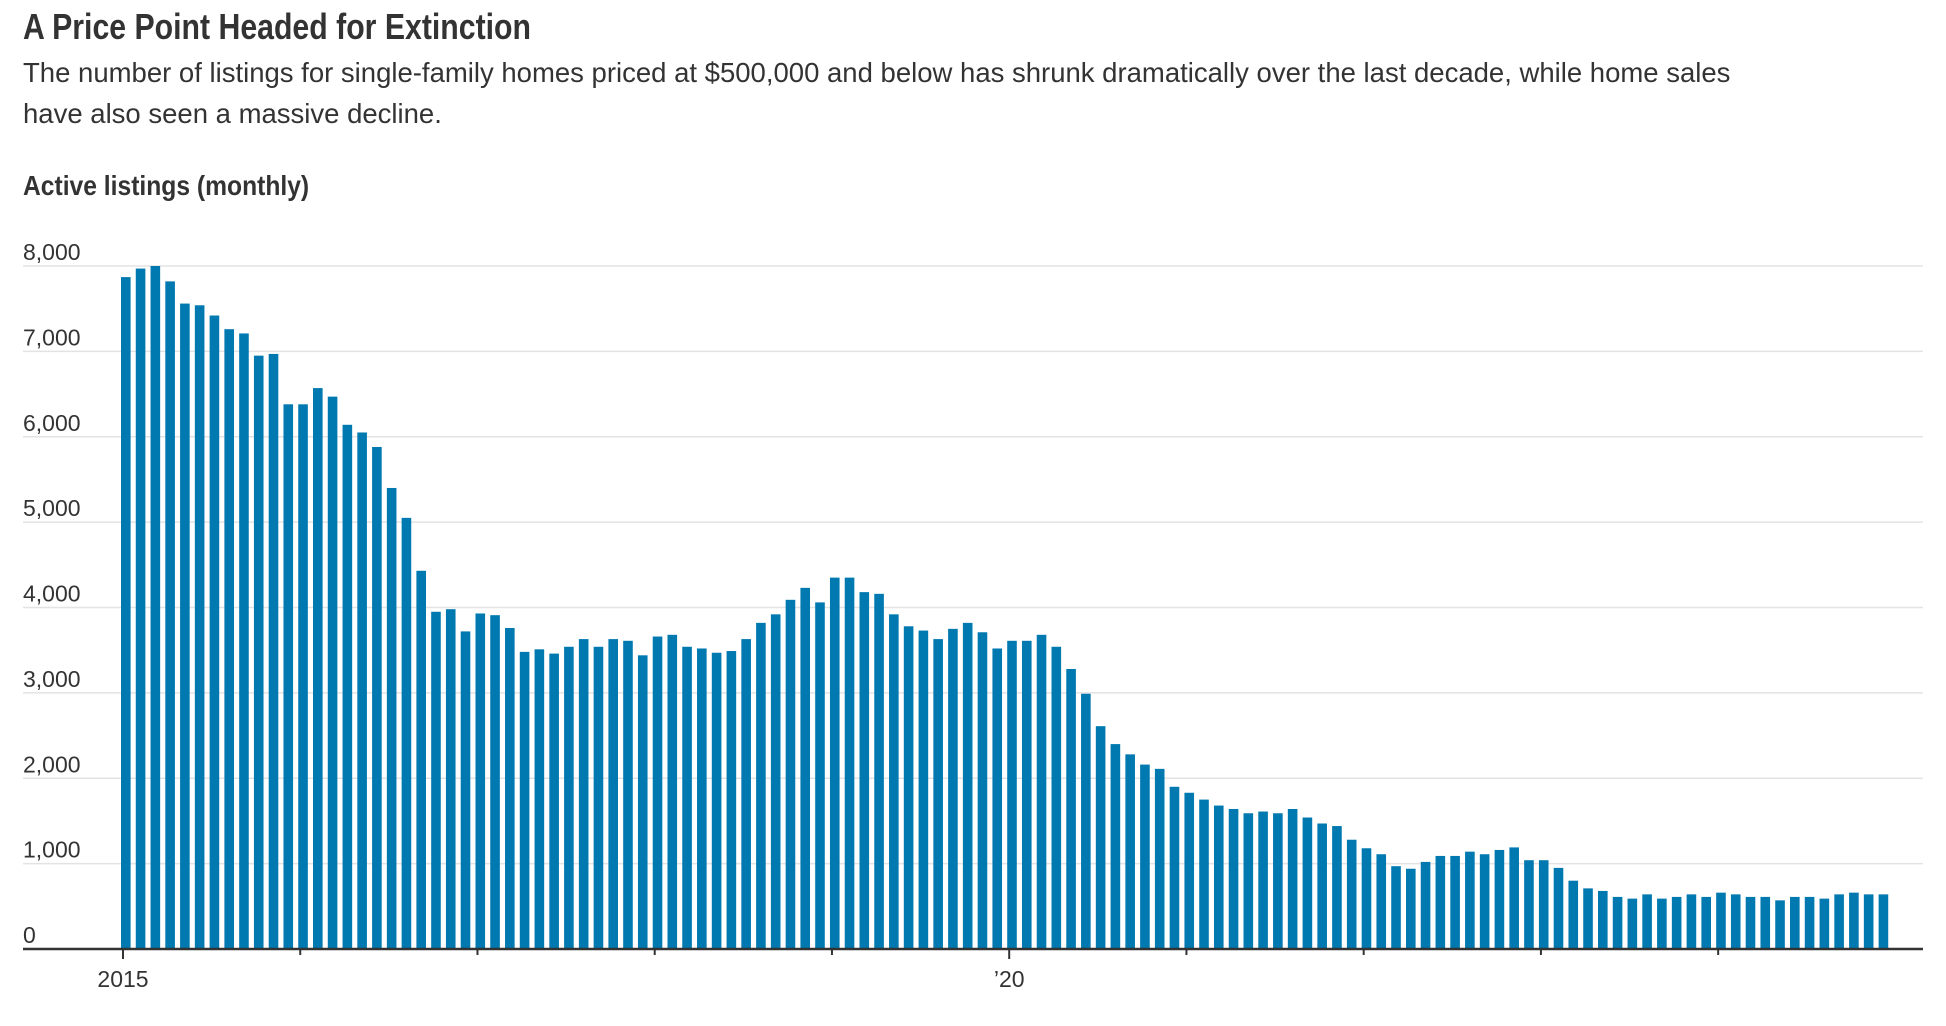 This screenshot has height=1026, width=1946. What do you see at coordinates (1009, 979) in the screenshot?
I see `x-tick-label: ’20` at bounding box center [1009, 979].